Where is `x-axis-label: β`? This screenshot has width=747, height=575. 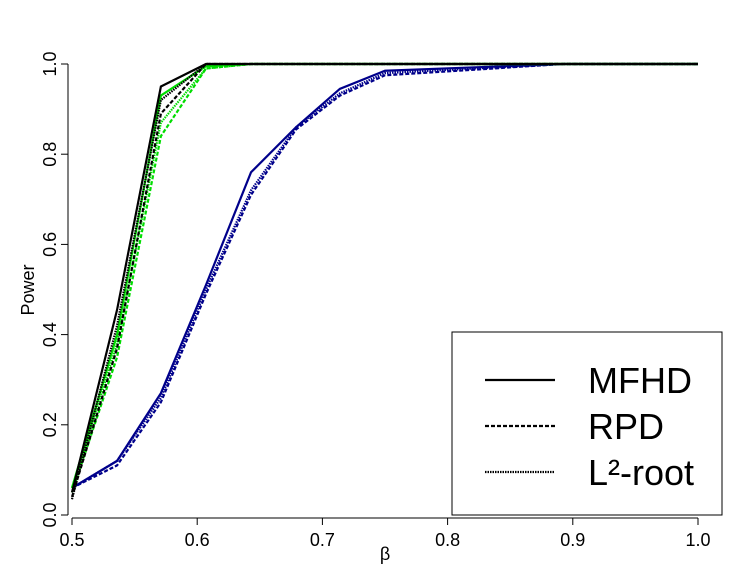 x-axis-label: β is located at coordinates (385, 554).